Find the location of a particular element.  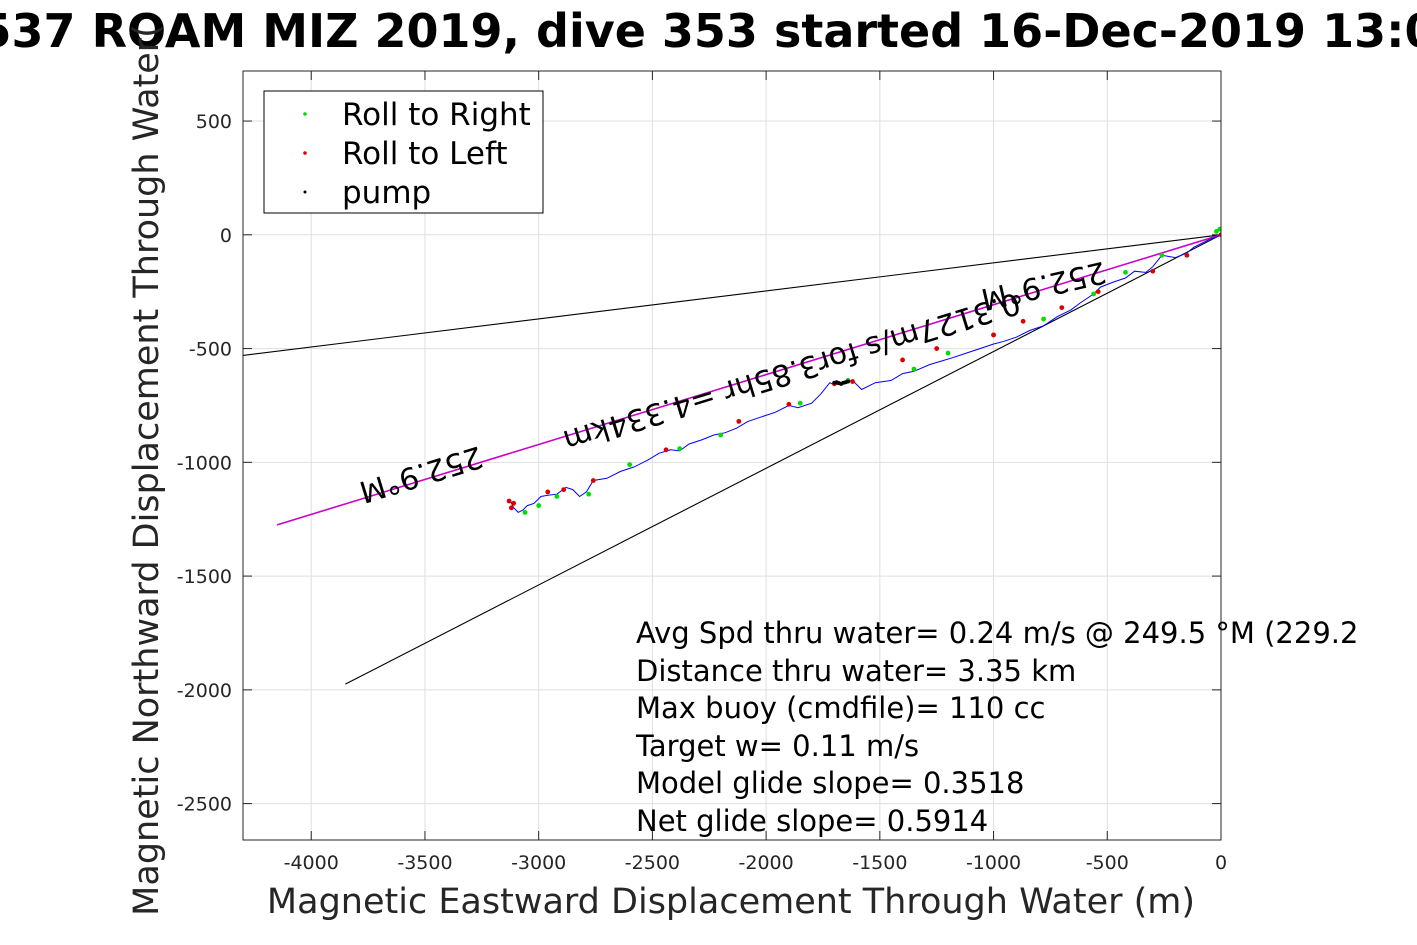

pump-point is located at coordinates (847, 381).